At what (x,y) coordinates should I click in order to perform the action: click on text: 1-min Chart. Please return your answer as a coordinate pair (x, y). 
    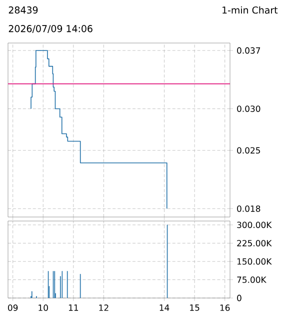
    Looking at the image, I should click on (250, 10).